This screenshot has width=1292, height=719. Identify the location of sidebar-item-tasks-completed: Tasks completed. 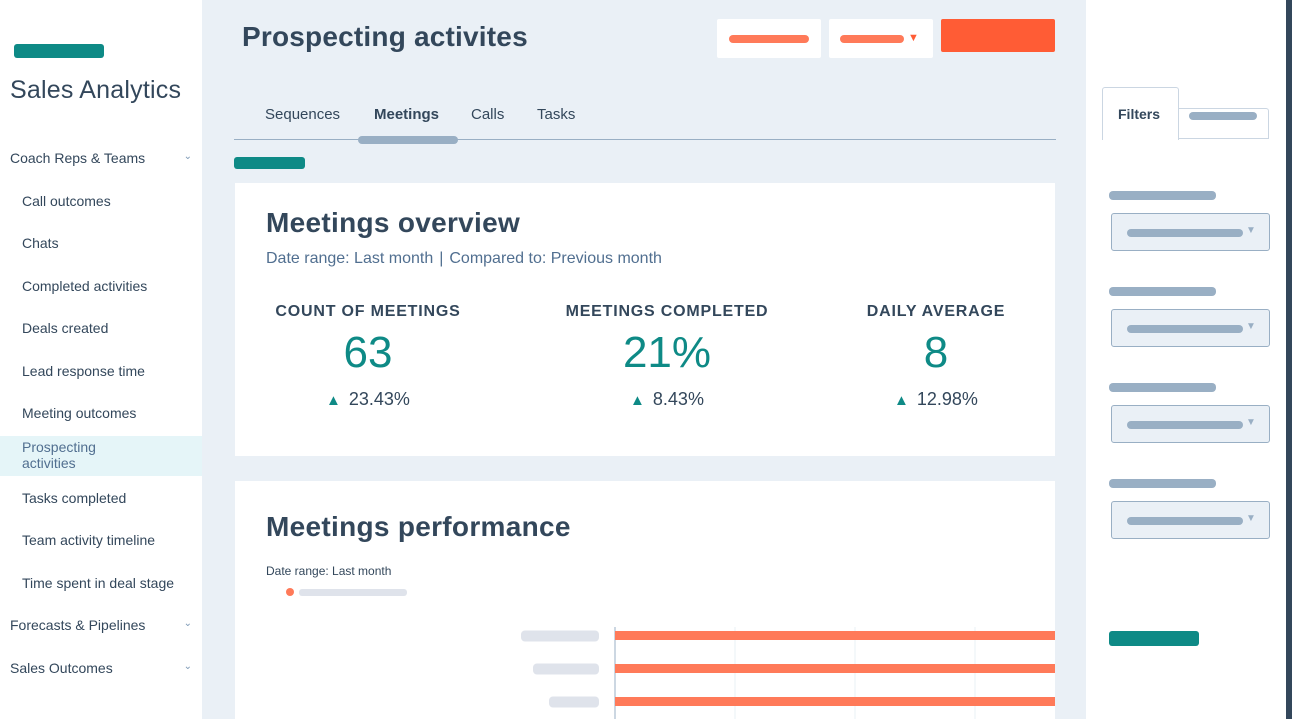
(74, 498).